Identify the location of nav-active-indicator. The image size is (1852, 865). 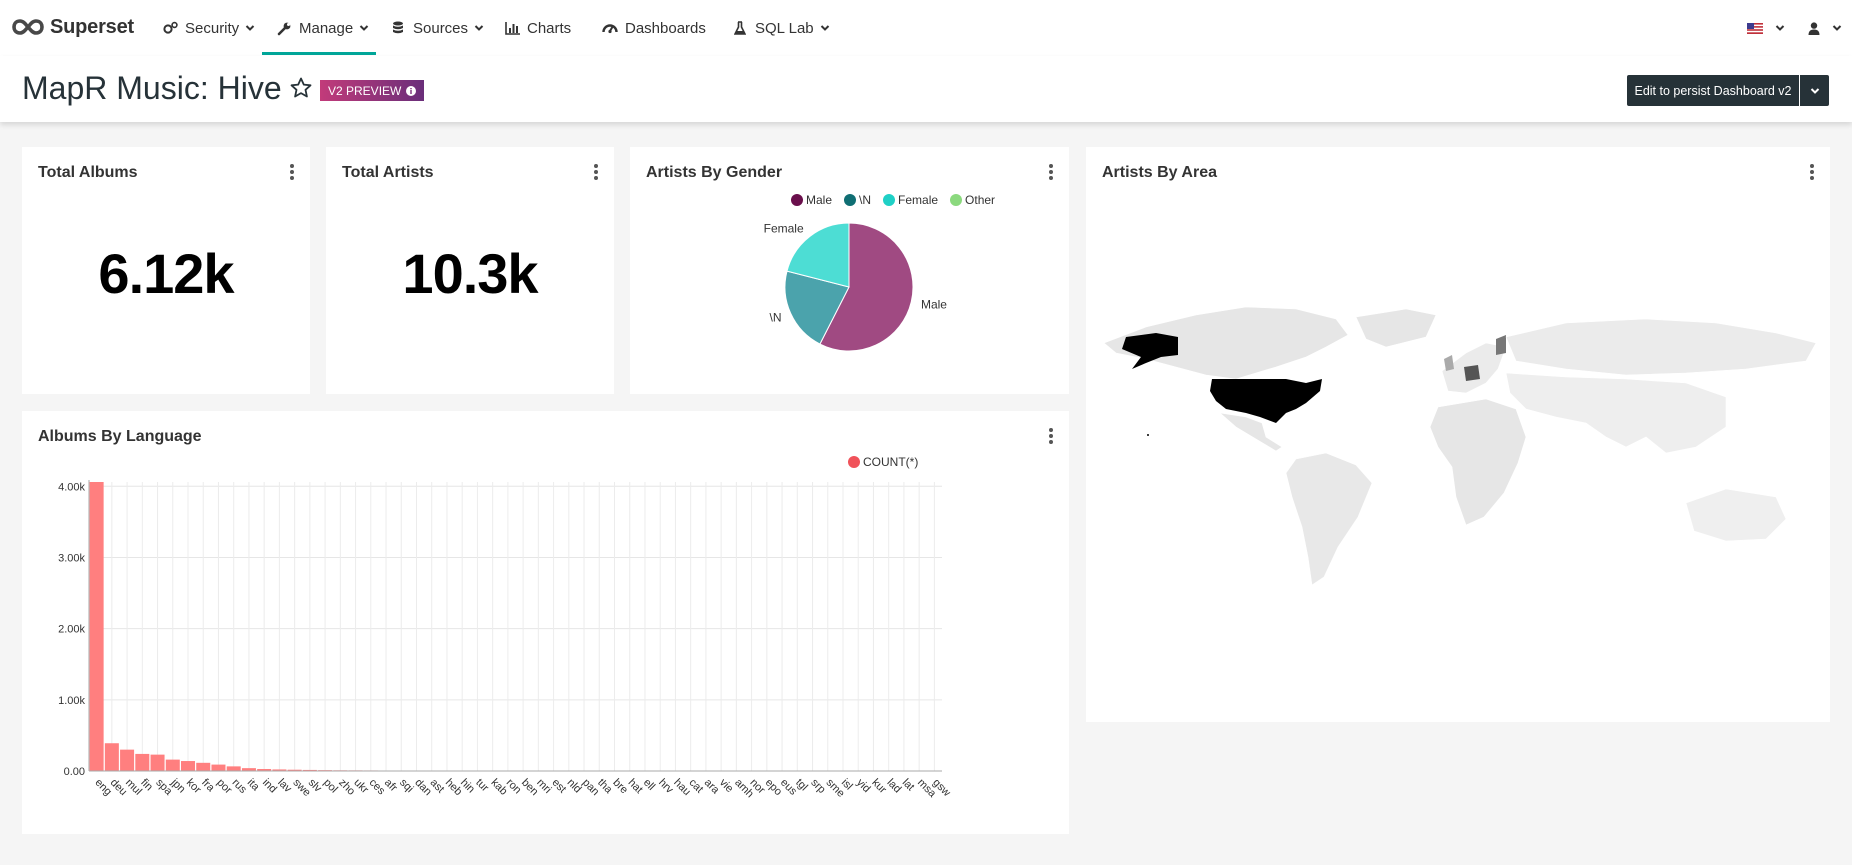
(319, 53).